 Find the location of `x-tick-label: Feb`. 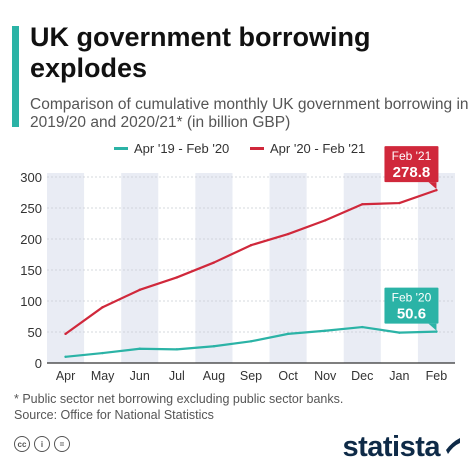

x-tick-label: Feb is located at coordinates (437, 376).